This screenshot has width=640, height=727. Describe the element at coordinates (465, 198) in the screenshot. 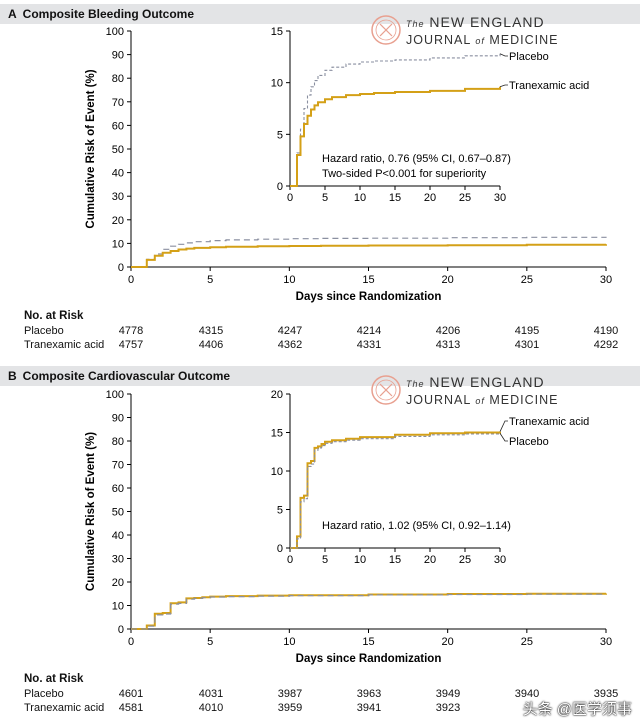

I see `a-inset-x-tick-label: 25` at that location.